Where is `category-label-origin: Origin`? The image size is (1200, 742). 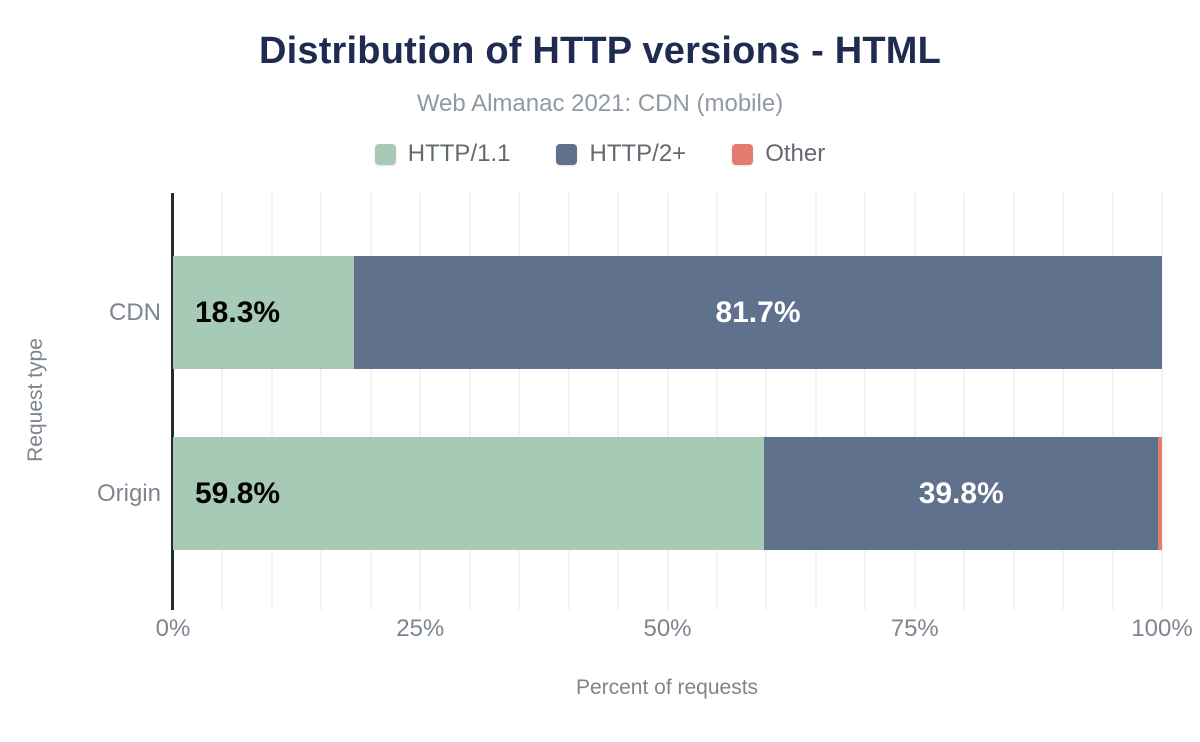
category-label-origin: Origin is located at coordinates (128, 493).